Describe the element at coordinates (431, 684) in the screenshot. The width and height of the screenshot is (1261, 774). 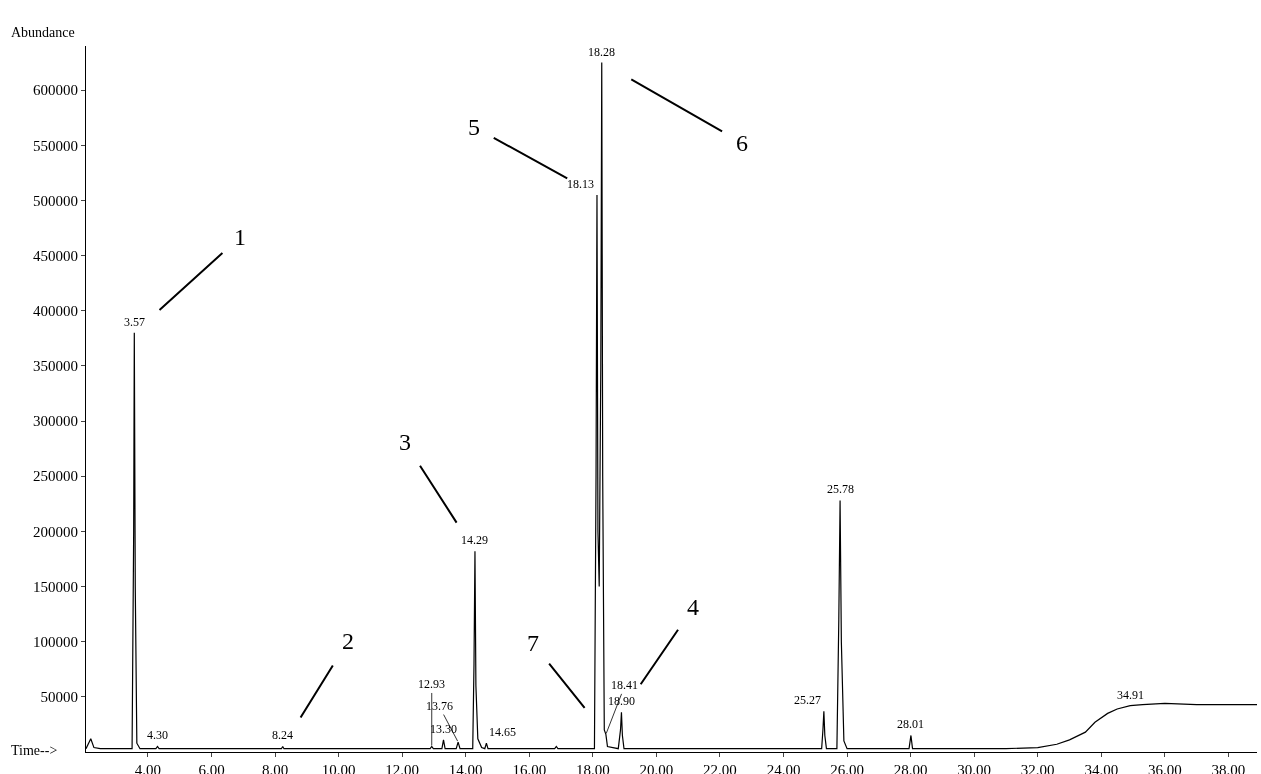
I see `annotation: 12.93` at that location.